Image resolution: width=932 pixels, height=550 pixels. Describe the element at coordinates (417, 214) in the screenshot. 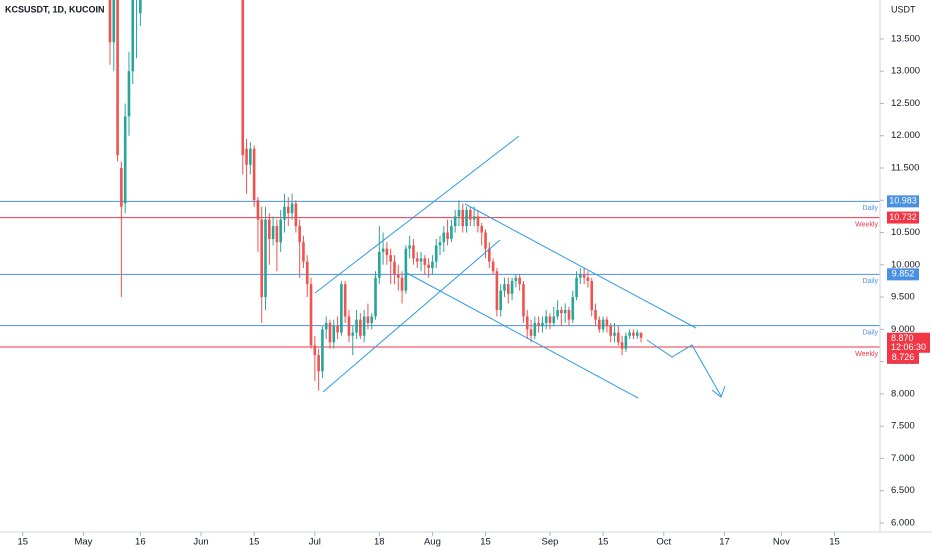

I see `channel-upper` at that location.